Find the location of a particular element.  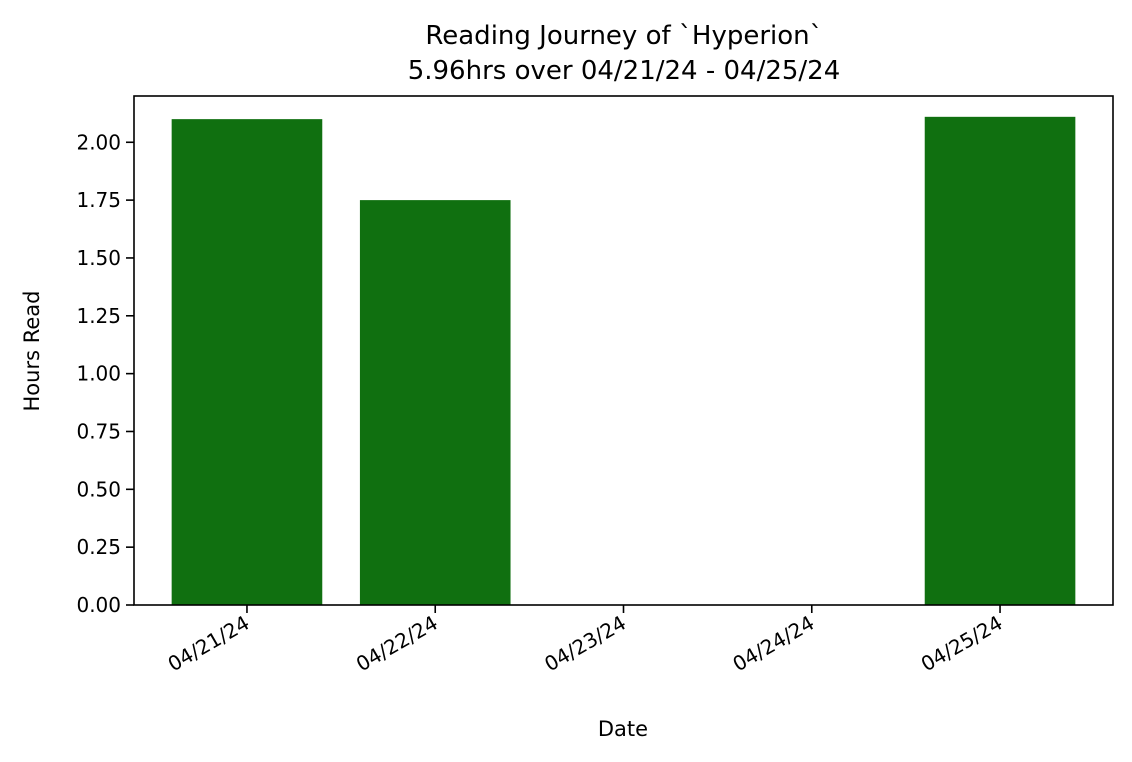

y-tick-label: 1.00 is located at coordinates (98, 374).